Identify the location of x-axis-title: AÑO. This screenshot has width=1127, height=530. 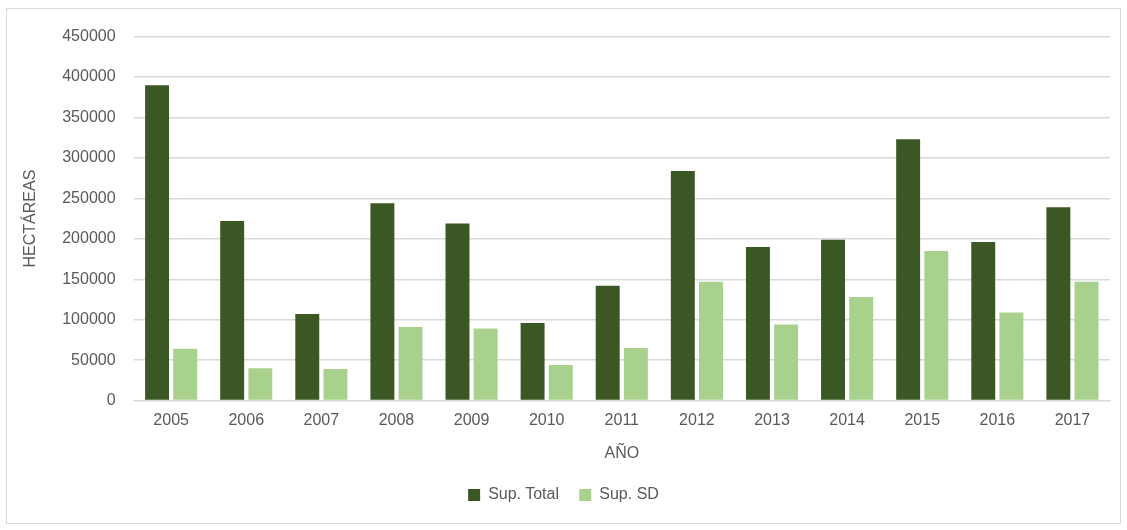
(622, 451).